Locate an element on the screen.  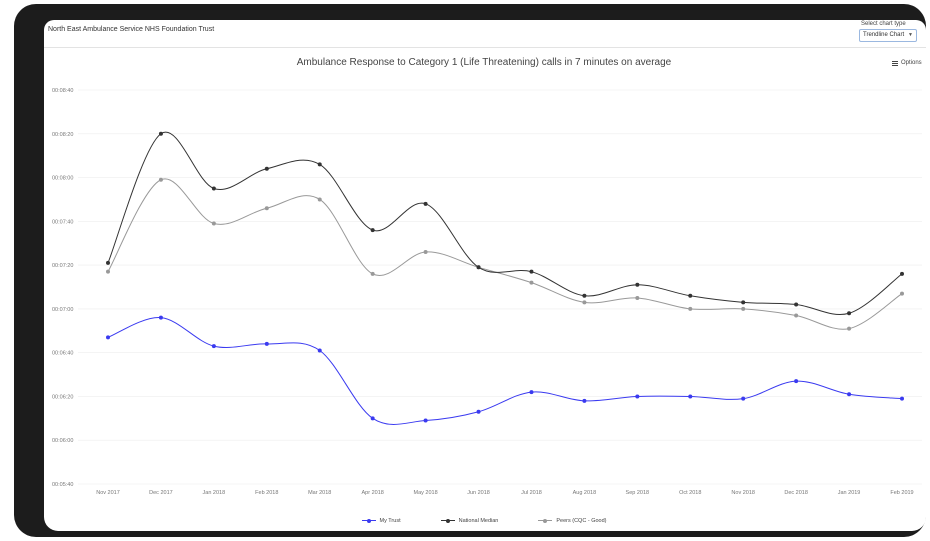
x-tick-label: Nov 2018 is located at coordinates (743, 493).